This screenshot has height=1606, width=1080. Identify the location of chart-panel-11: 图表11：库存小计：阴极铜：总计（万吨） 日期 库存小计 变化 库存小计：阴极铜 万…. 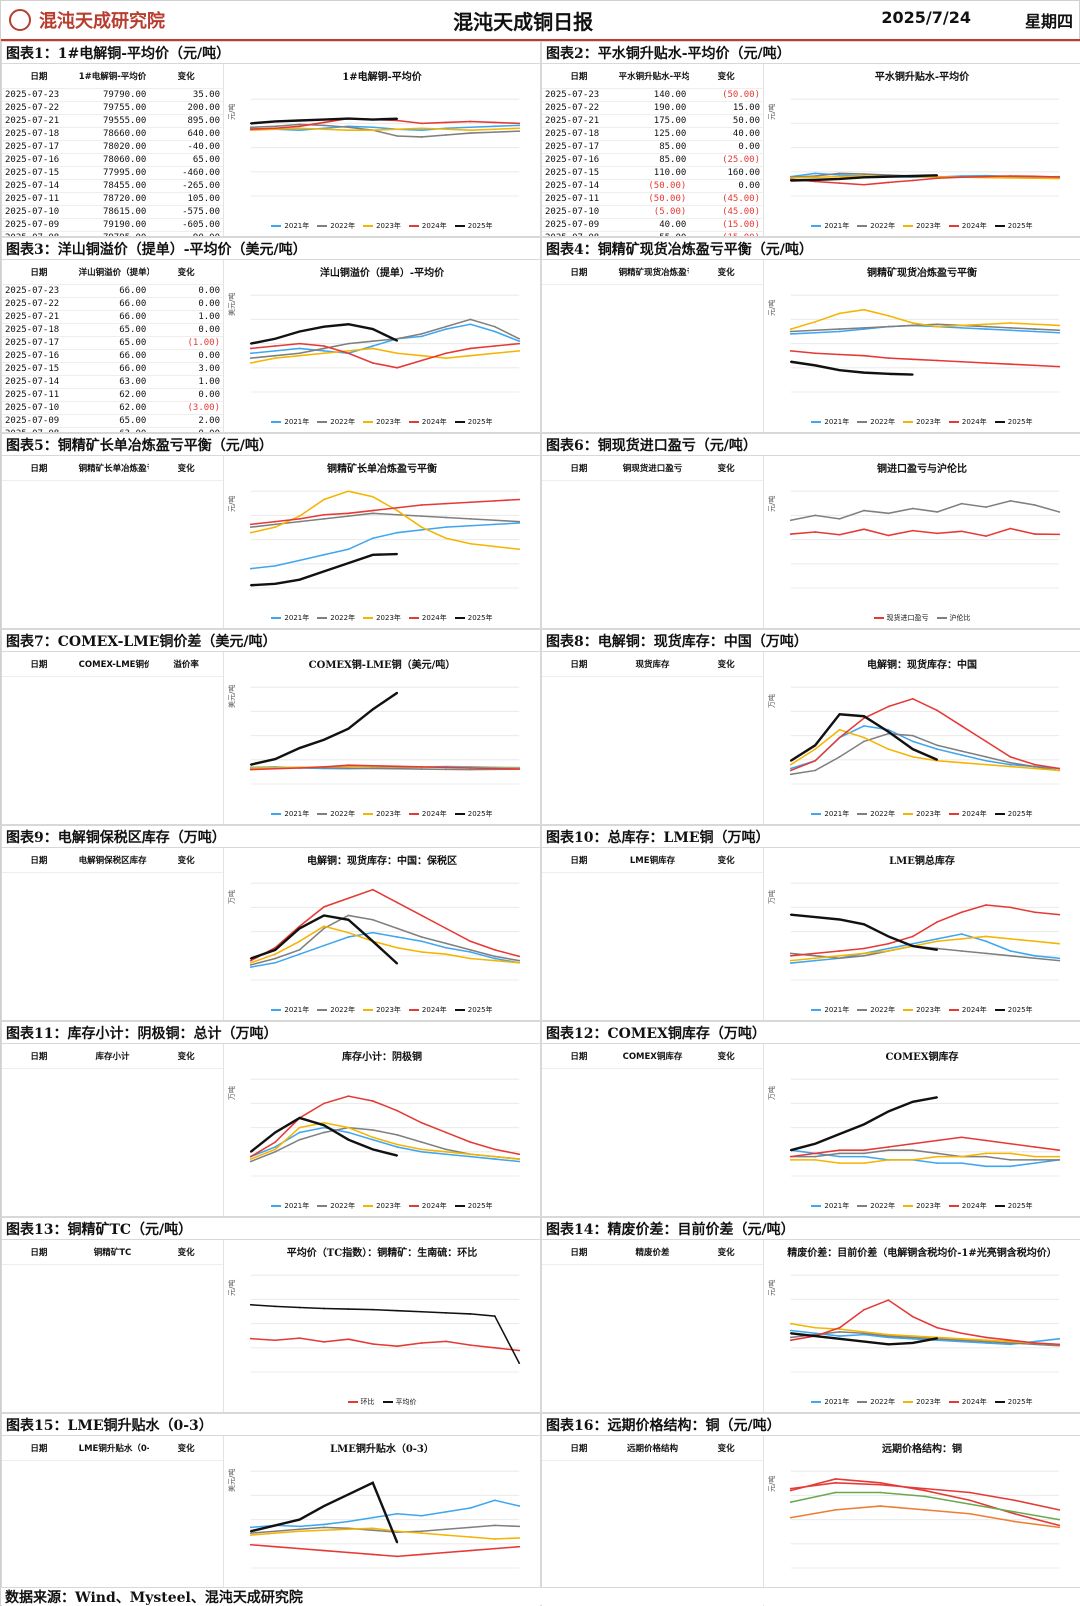
(271, 1119).